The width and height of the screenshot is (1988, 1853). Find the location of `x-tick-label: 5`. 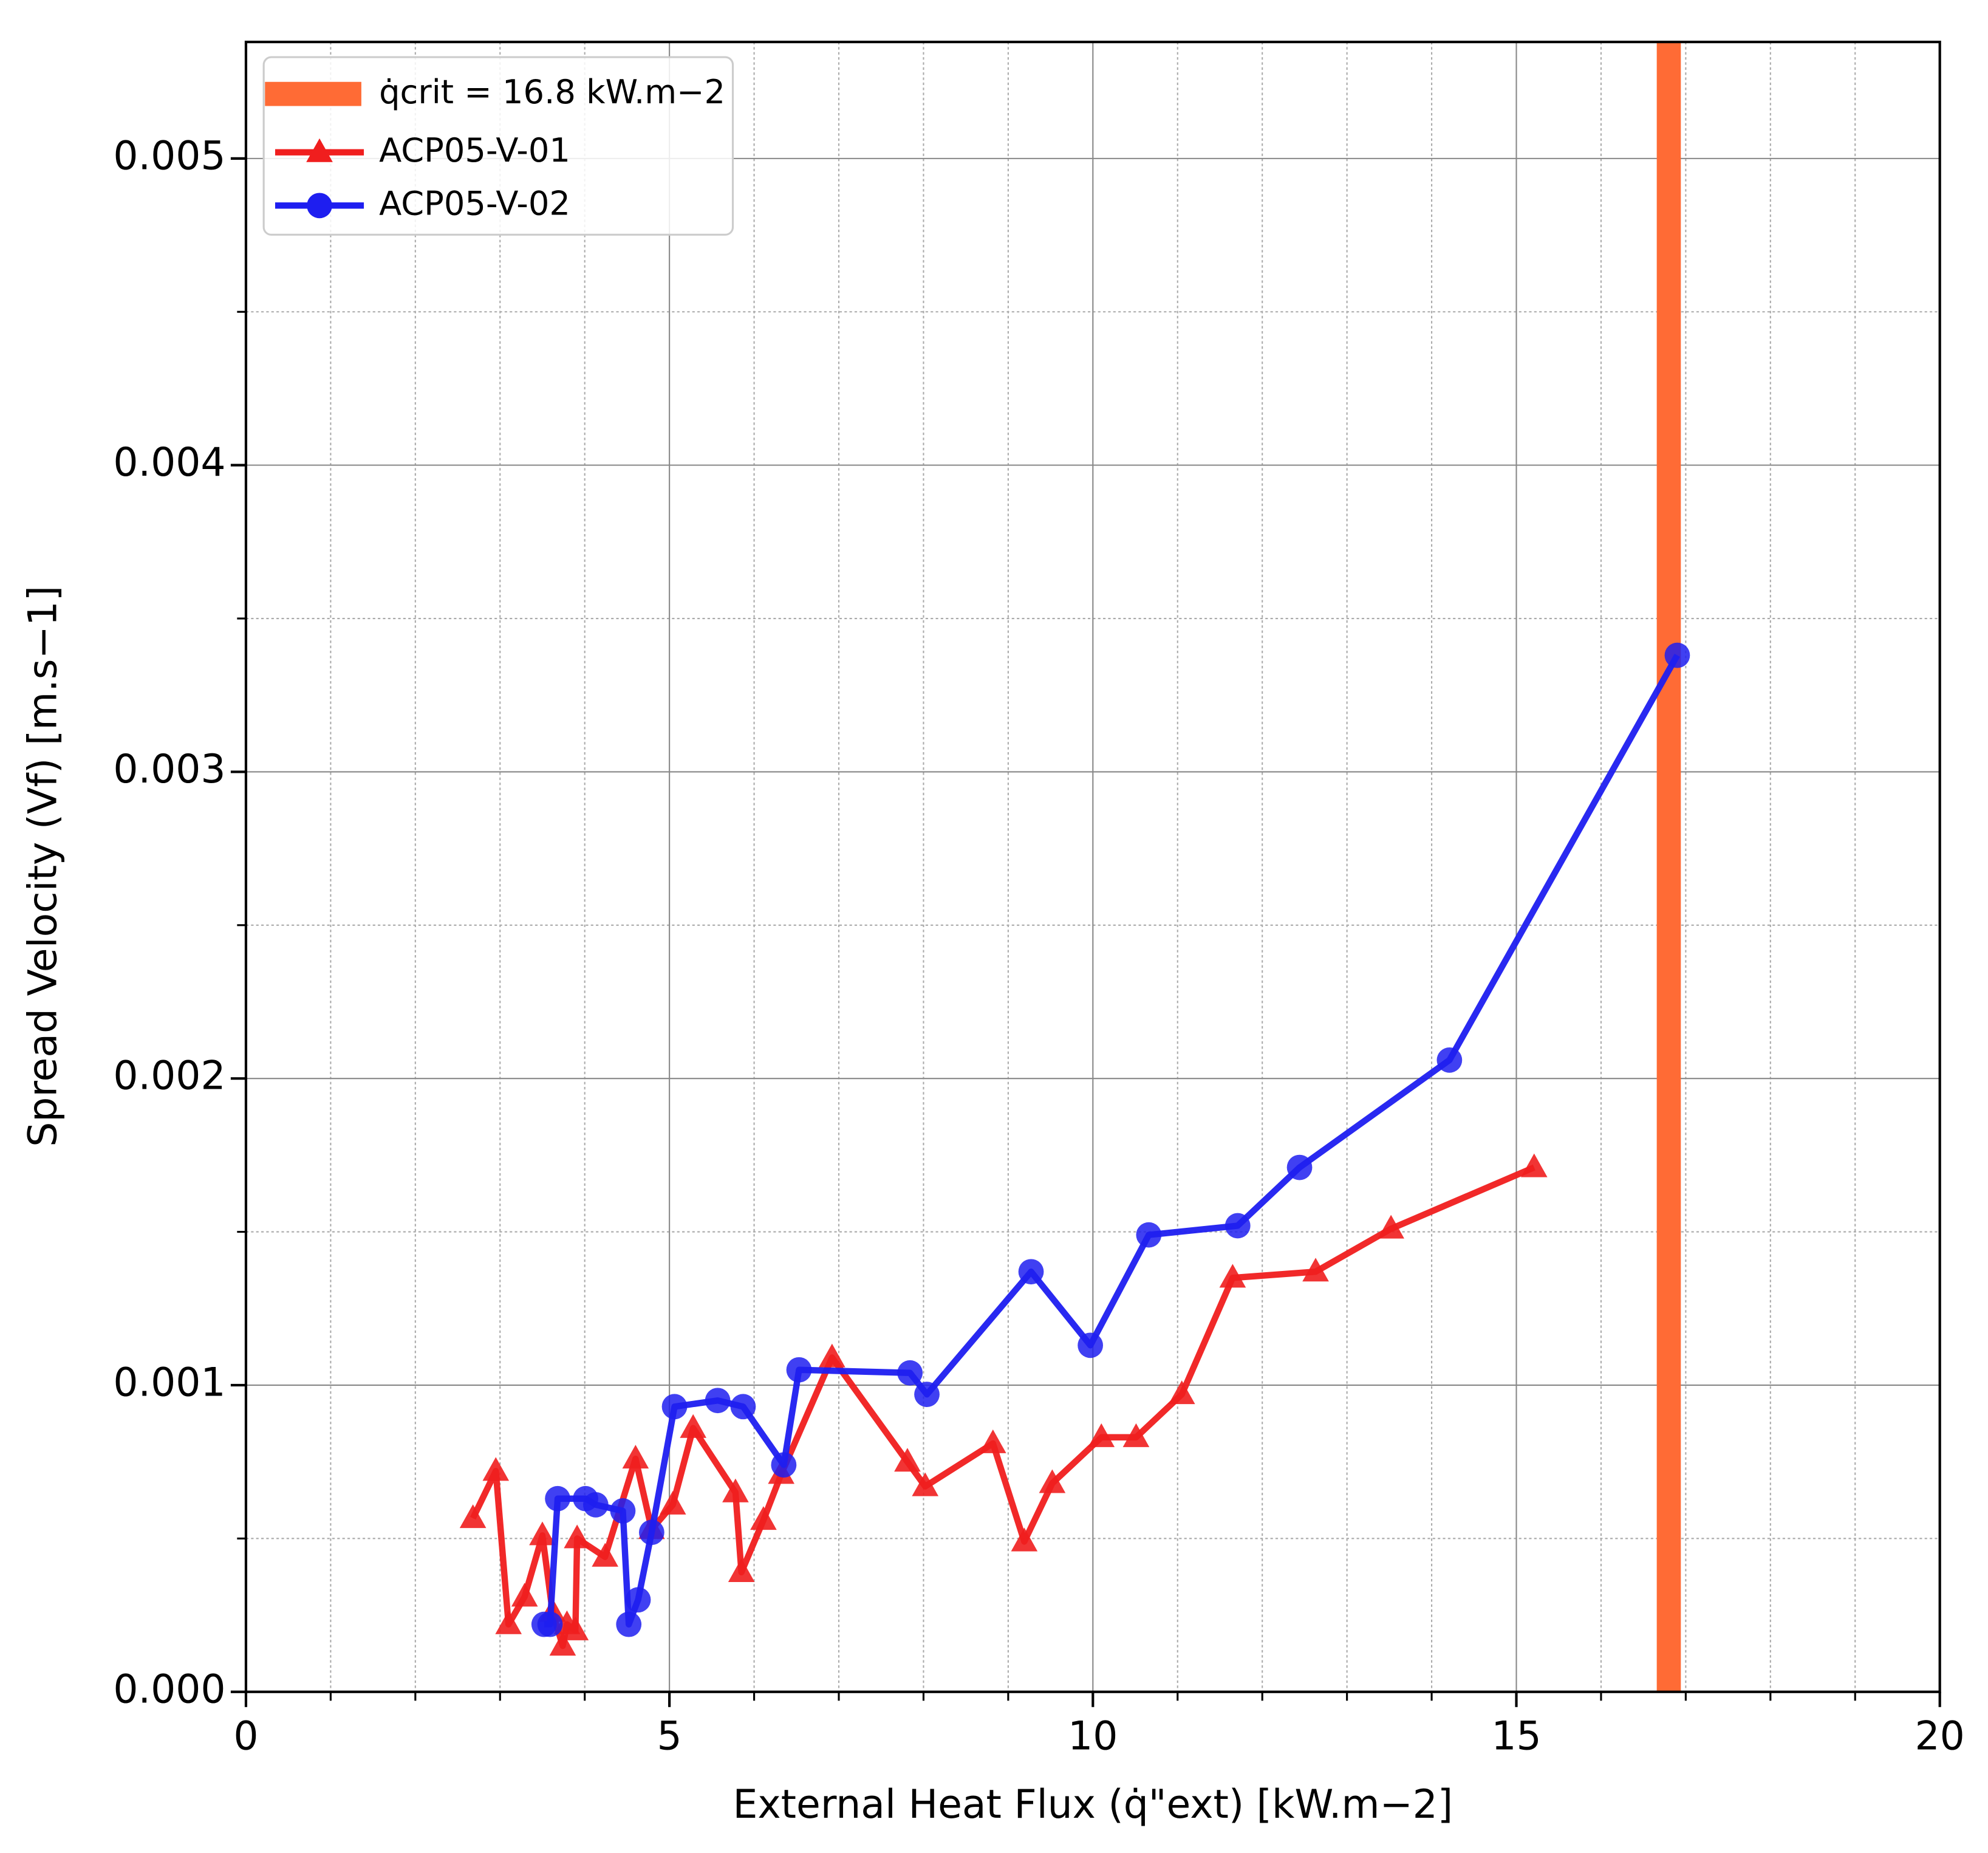

x-tick-label: 5 is located at coordinates (669, 1737).